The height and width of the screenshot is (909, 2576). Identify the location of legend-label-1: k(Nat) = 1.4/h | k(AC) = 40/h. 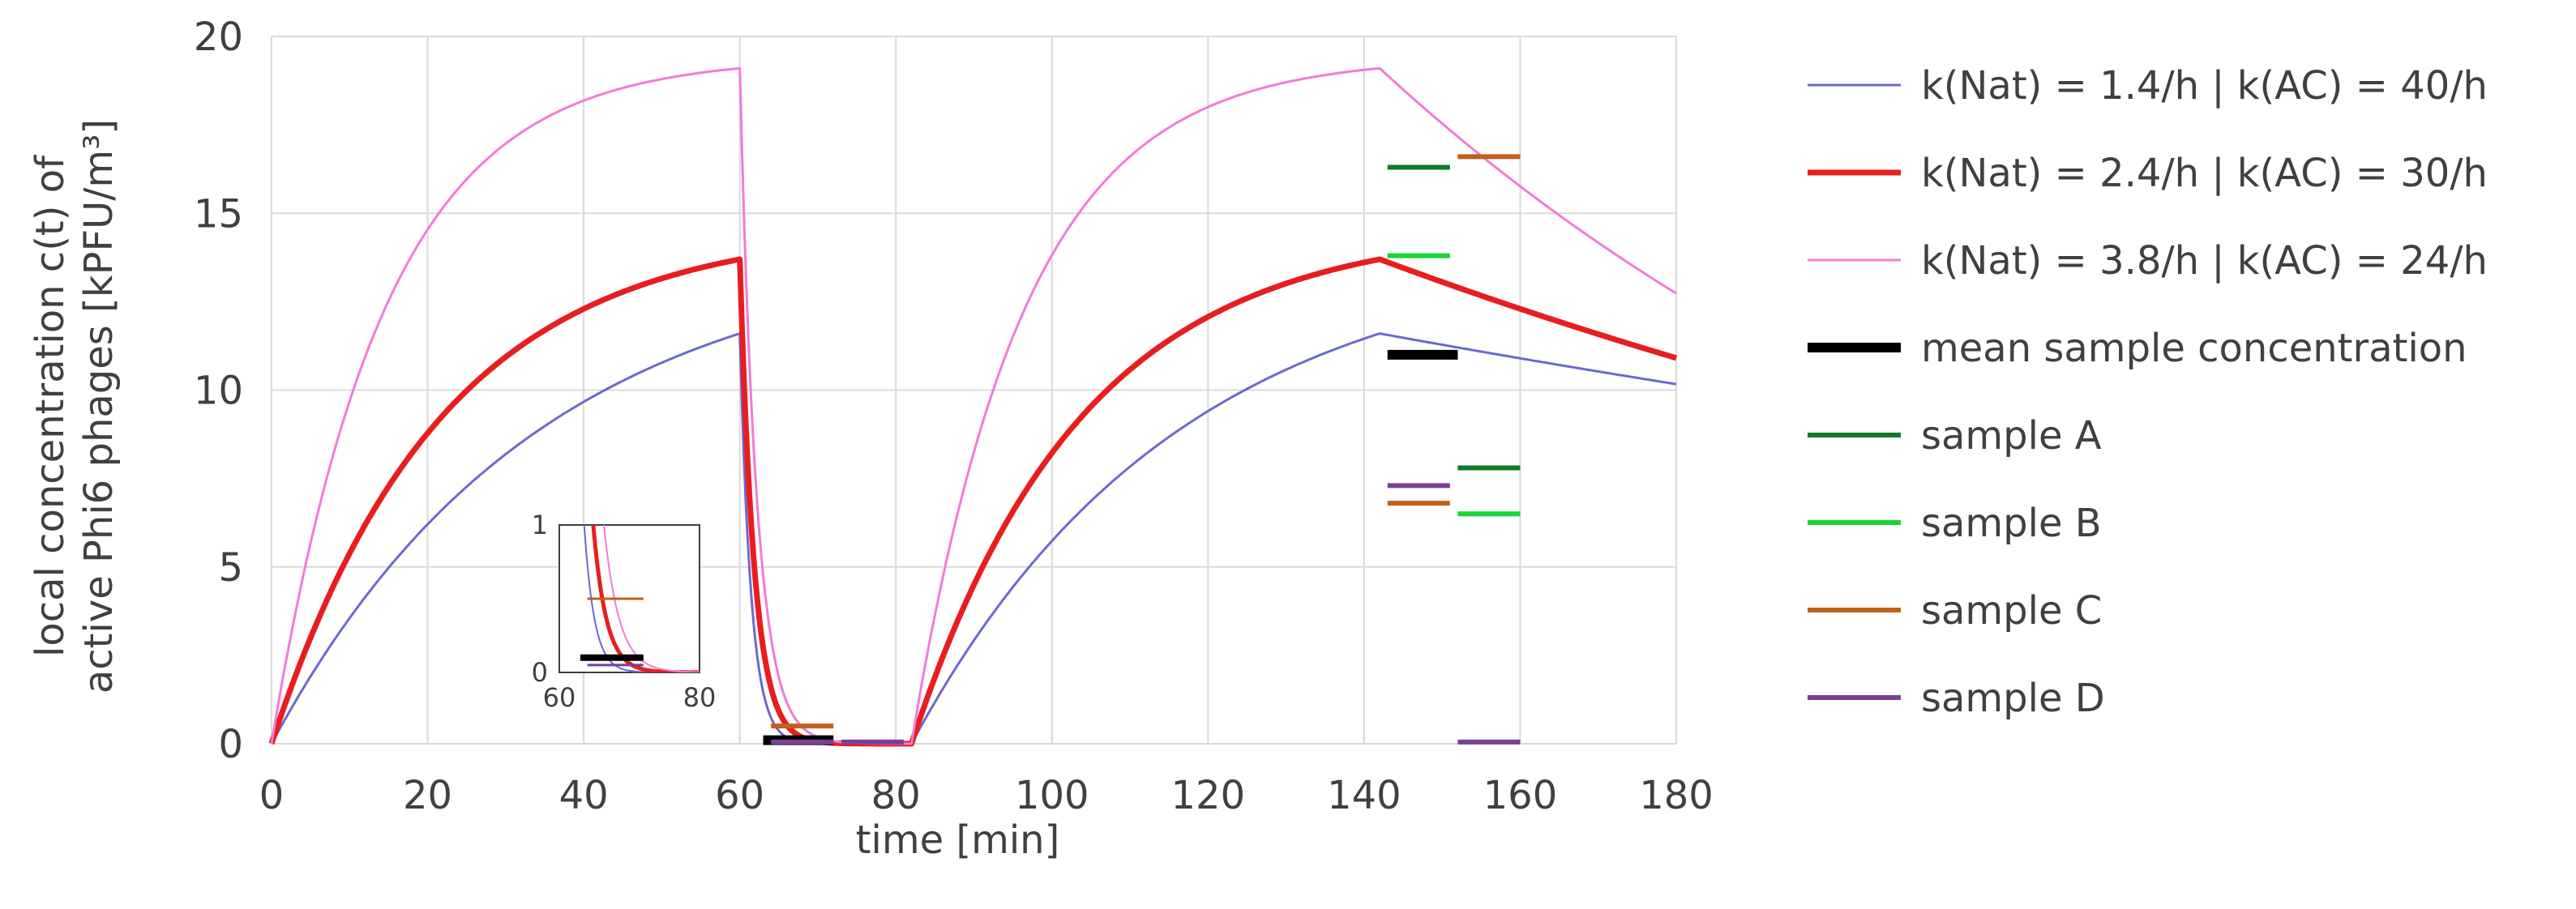
(2204, 86).